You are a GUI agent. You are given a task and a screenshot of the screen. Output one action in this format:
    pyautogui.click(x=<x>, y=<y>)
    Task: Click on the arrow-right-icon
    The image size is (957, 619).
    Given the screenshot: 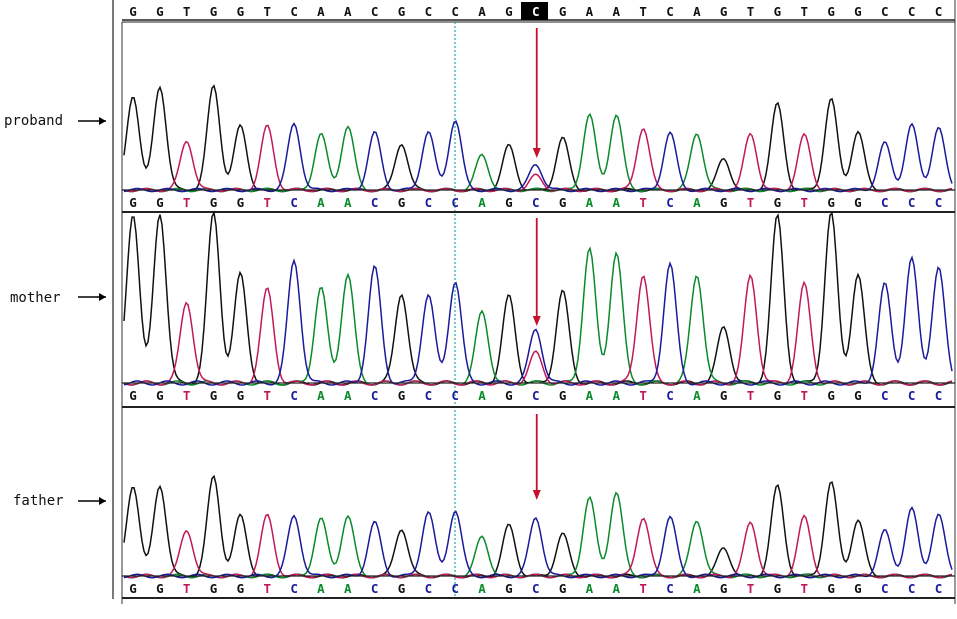 What is the action you would take?
    pyautogui.click(x=92, y=297)
    